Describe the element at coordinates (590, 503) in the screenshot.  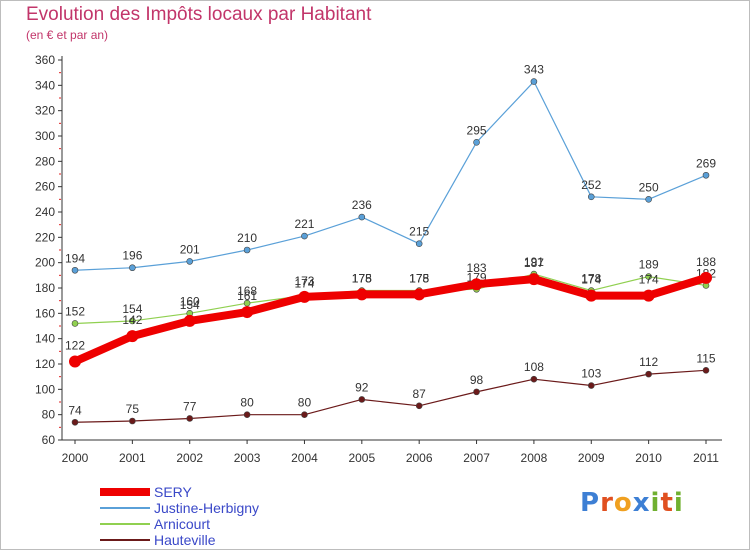
I see `logo-letter: P` at that location.